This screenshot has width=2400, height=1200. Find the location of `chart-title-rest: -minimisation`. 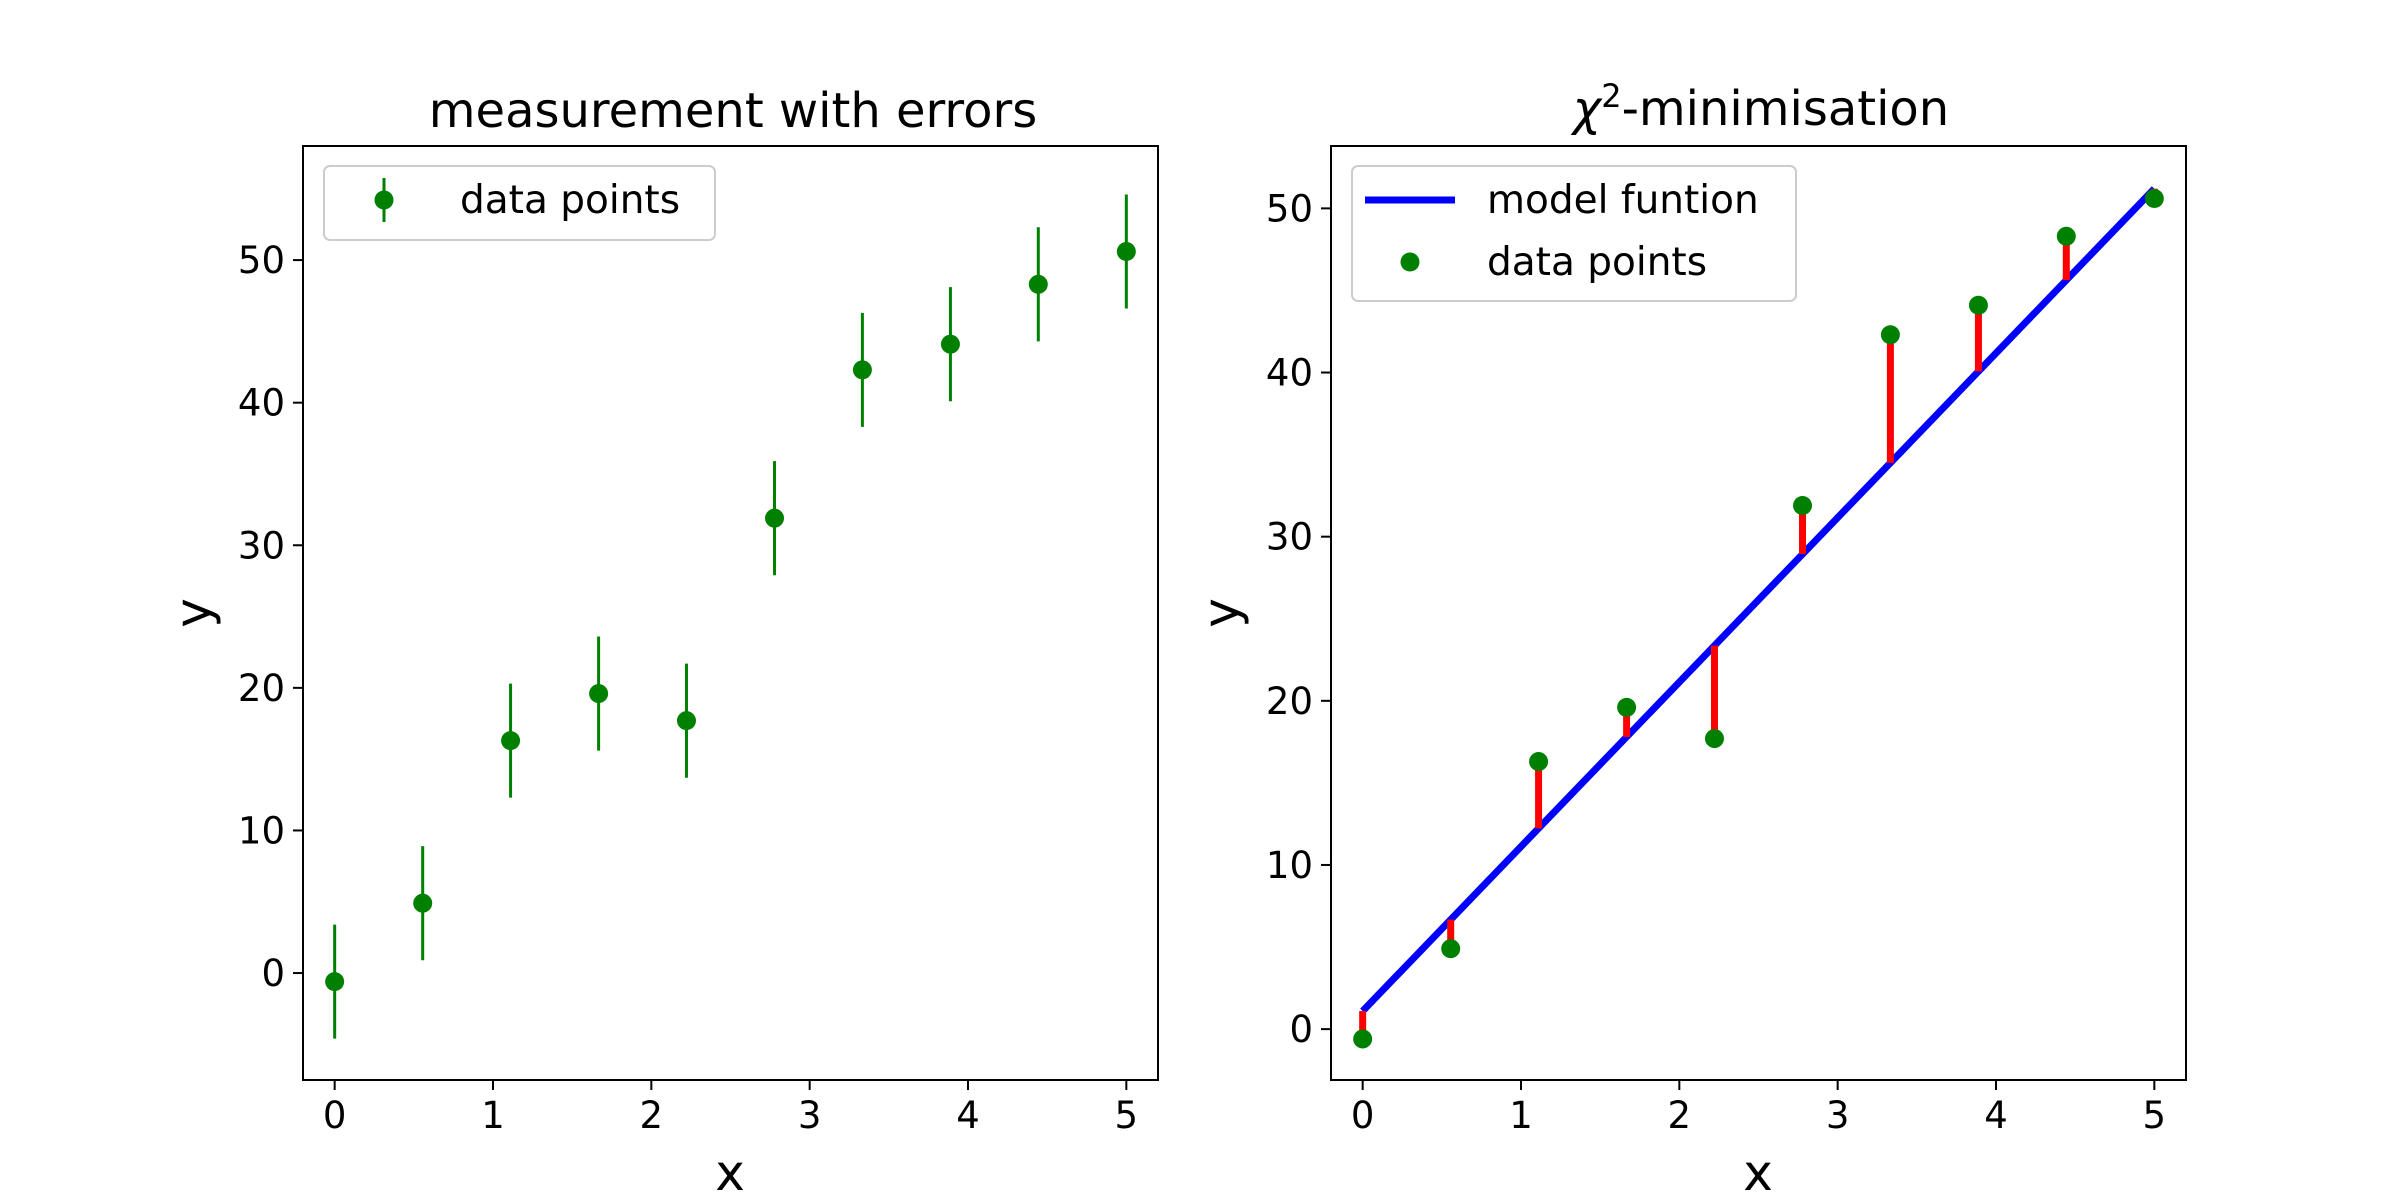

chart-title-rest: -minimisation is located at coordinates (1786, 109).